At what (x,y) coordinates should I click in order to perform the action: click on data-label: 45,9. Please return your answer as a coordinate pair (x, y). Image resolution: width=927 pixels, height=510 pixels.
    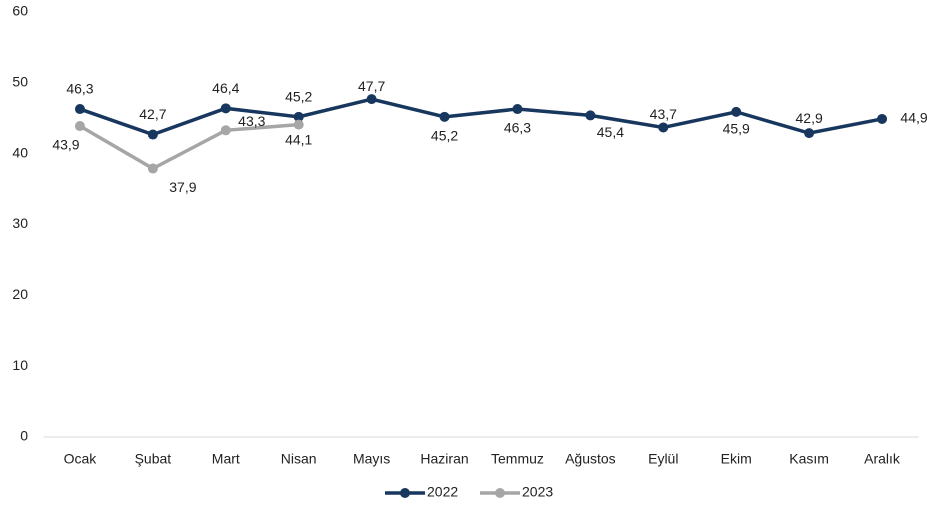
    Looking at the image, I should click on (736, 129).